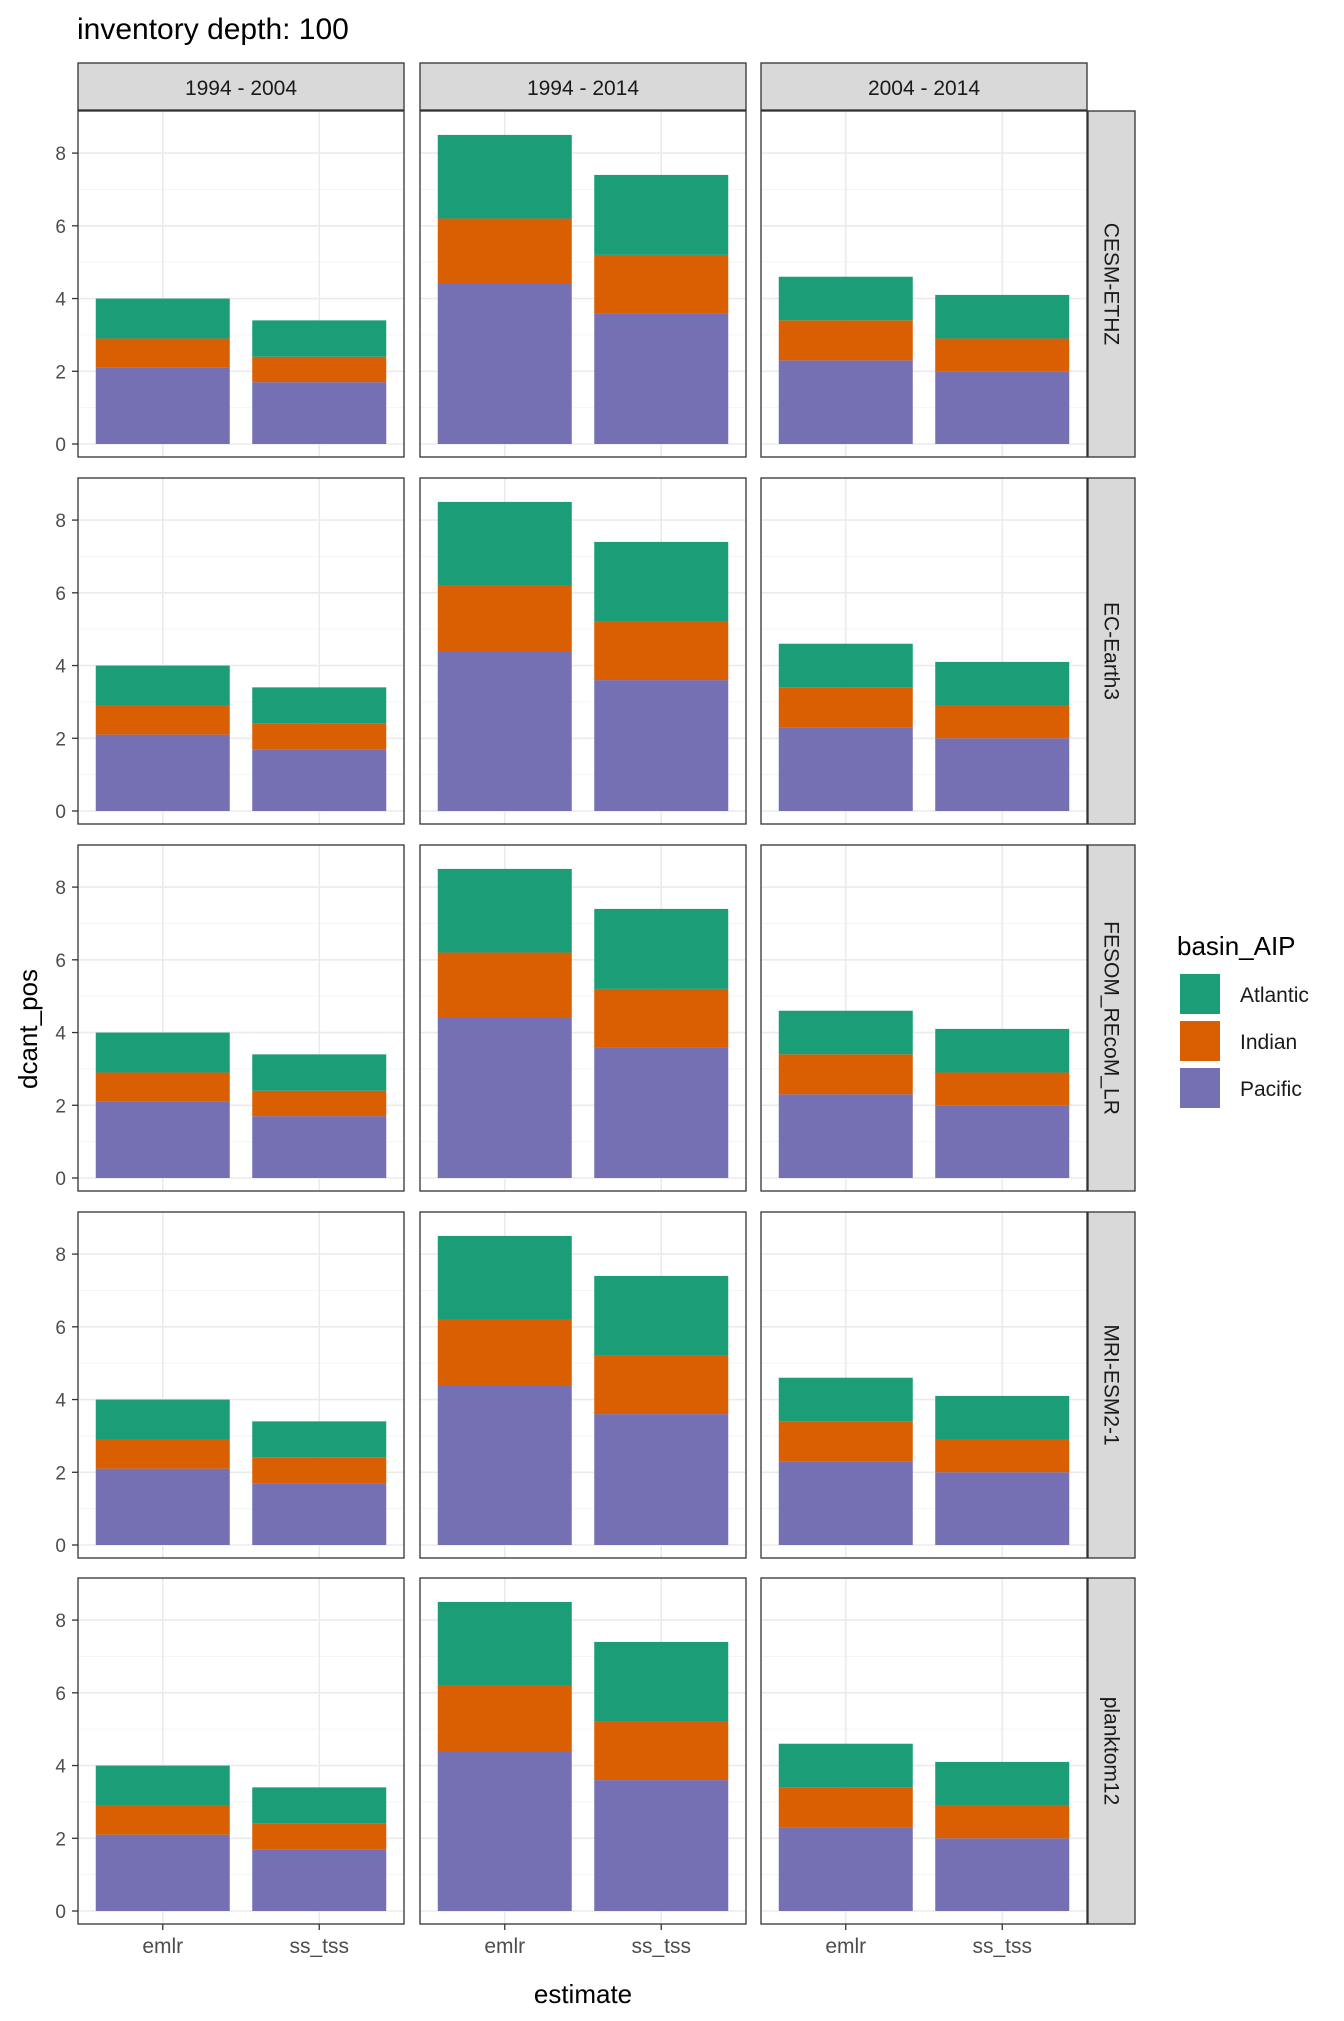 The width and height of the screenshot is (1344, 2021). Describe the element at coordinates (1268, 1042) in the screenshot. I see `legend-label: Indian` at that location.